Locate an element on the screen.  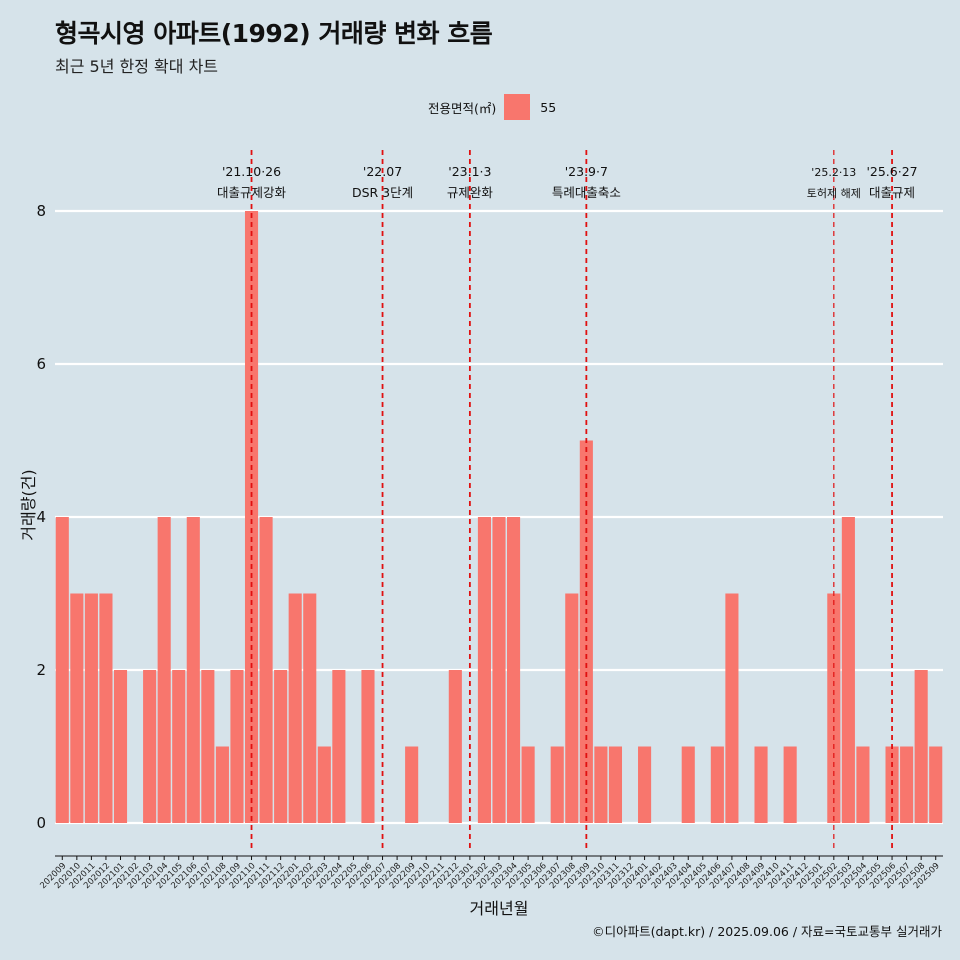
legend-key-swatch is located at coordinates (517, 107).